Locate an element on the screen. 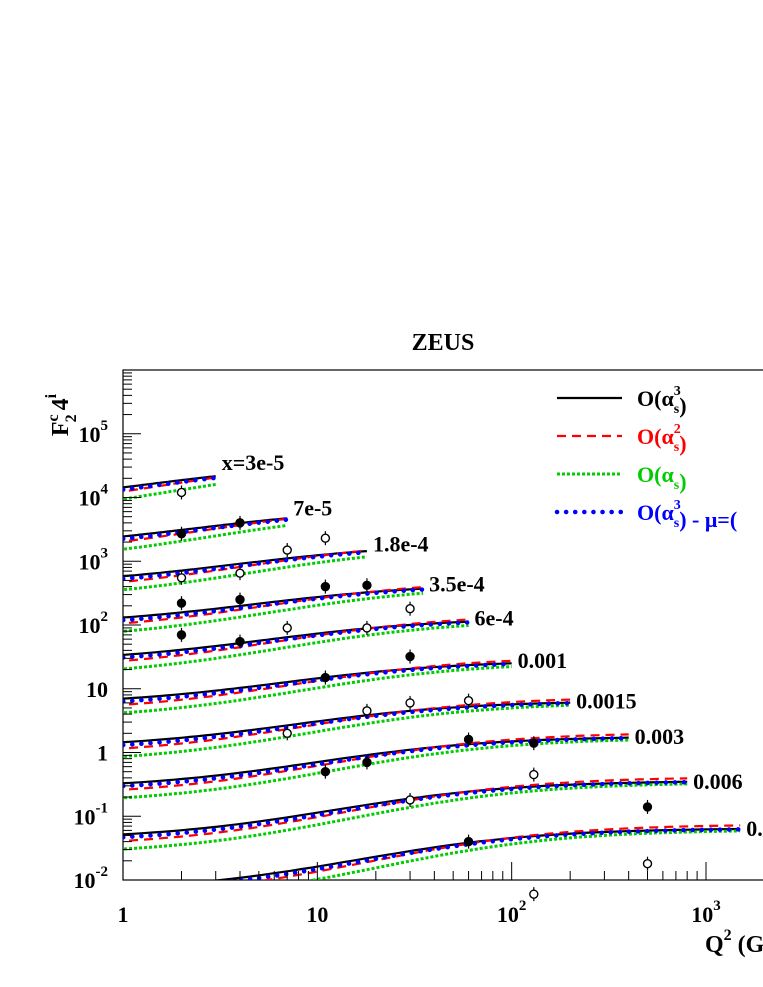 The height and width of the screenshot is (987, 763). y-tick-label: 10⁻² is located at coordinates (91, 878).